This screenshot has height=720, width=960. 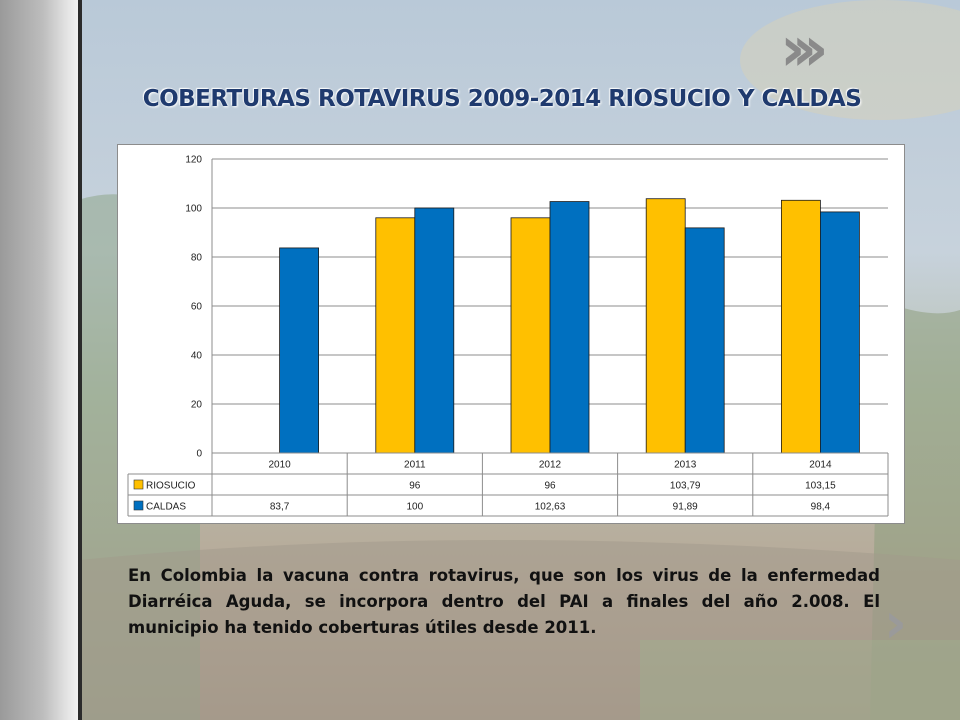 What do you see at coordinates (840, 332) in the screenshot?
I see `bar-caldas-2014` at bounding box center [840, 332].